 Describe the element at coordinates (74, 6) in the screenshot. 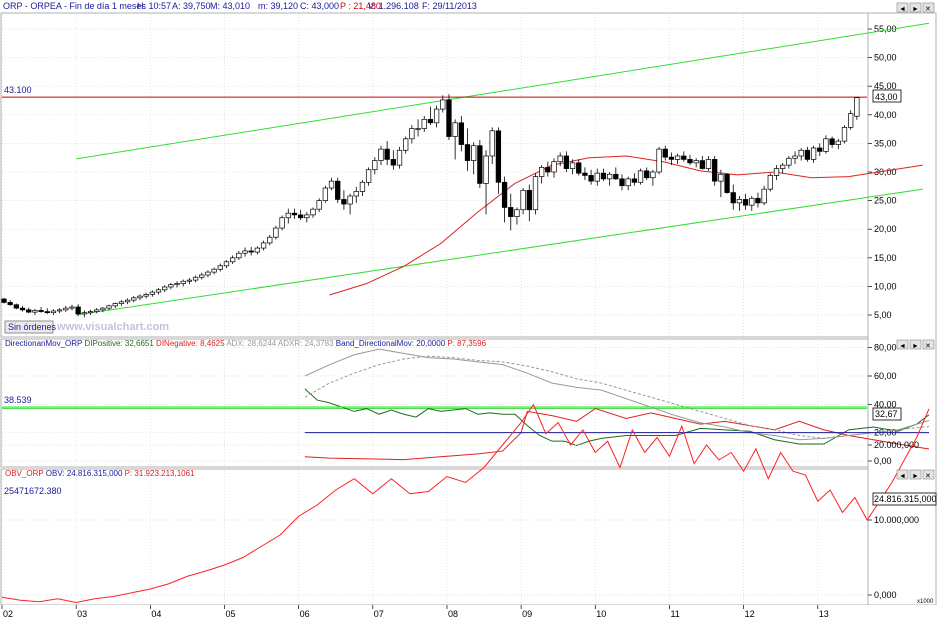

I see `header-symbol: ORP - ORPEA - Fin de día 1 meses` at that location.